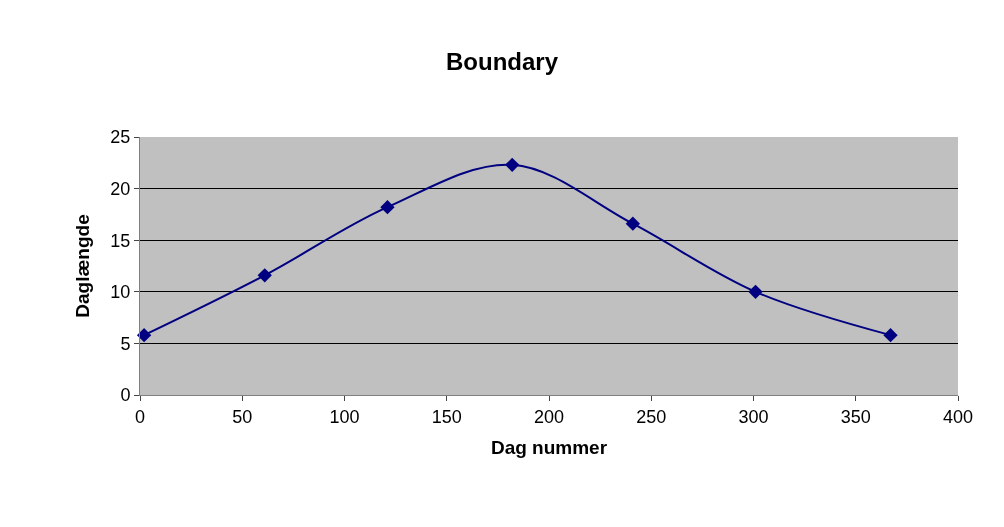 The image size is (1004, 527). I want to click on x-tick-label: 50, so click(242, 416).